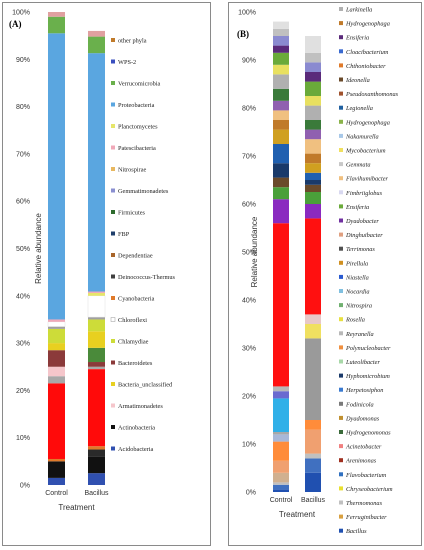 This screenshot has height=550, width=424. What do you see at coordinates (132, 41) in the screenshot?
I see `legend-label: other phyla` at bounding box center [132, 41].